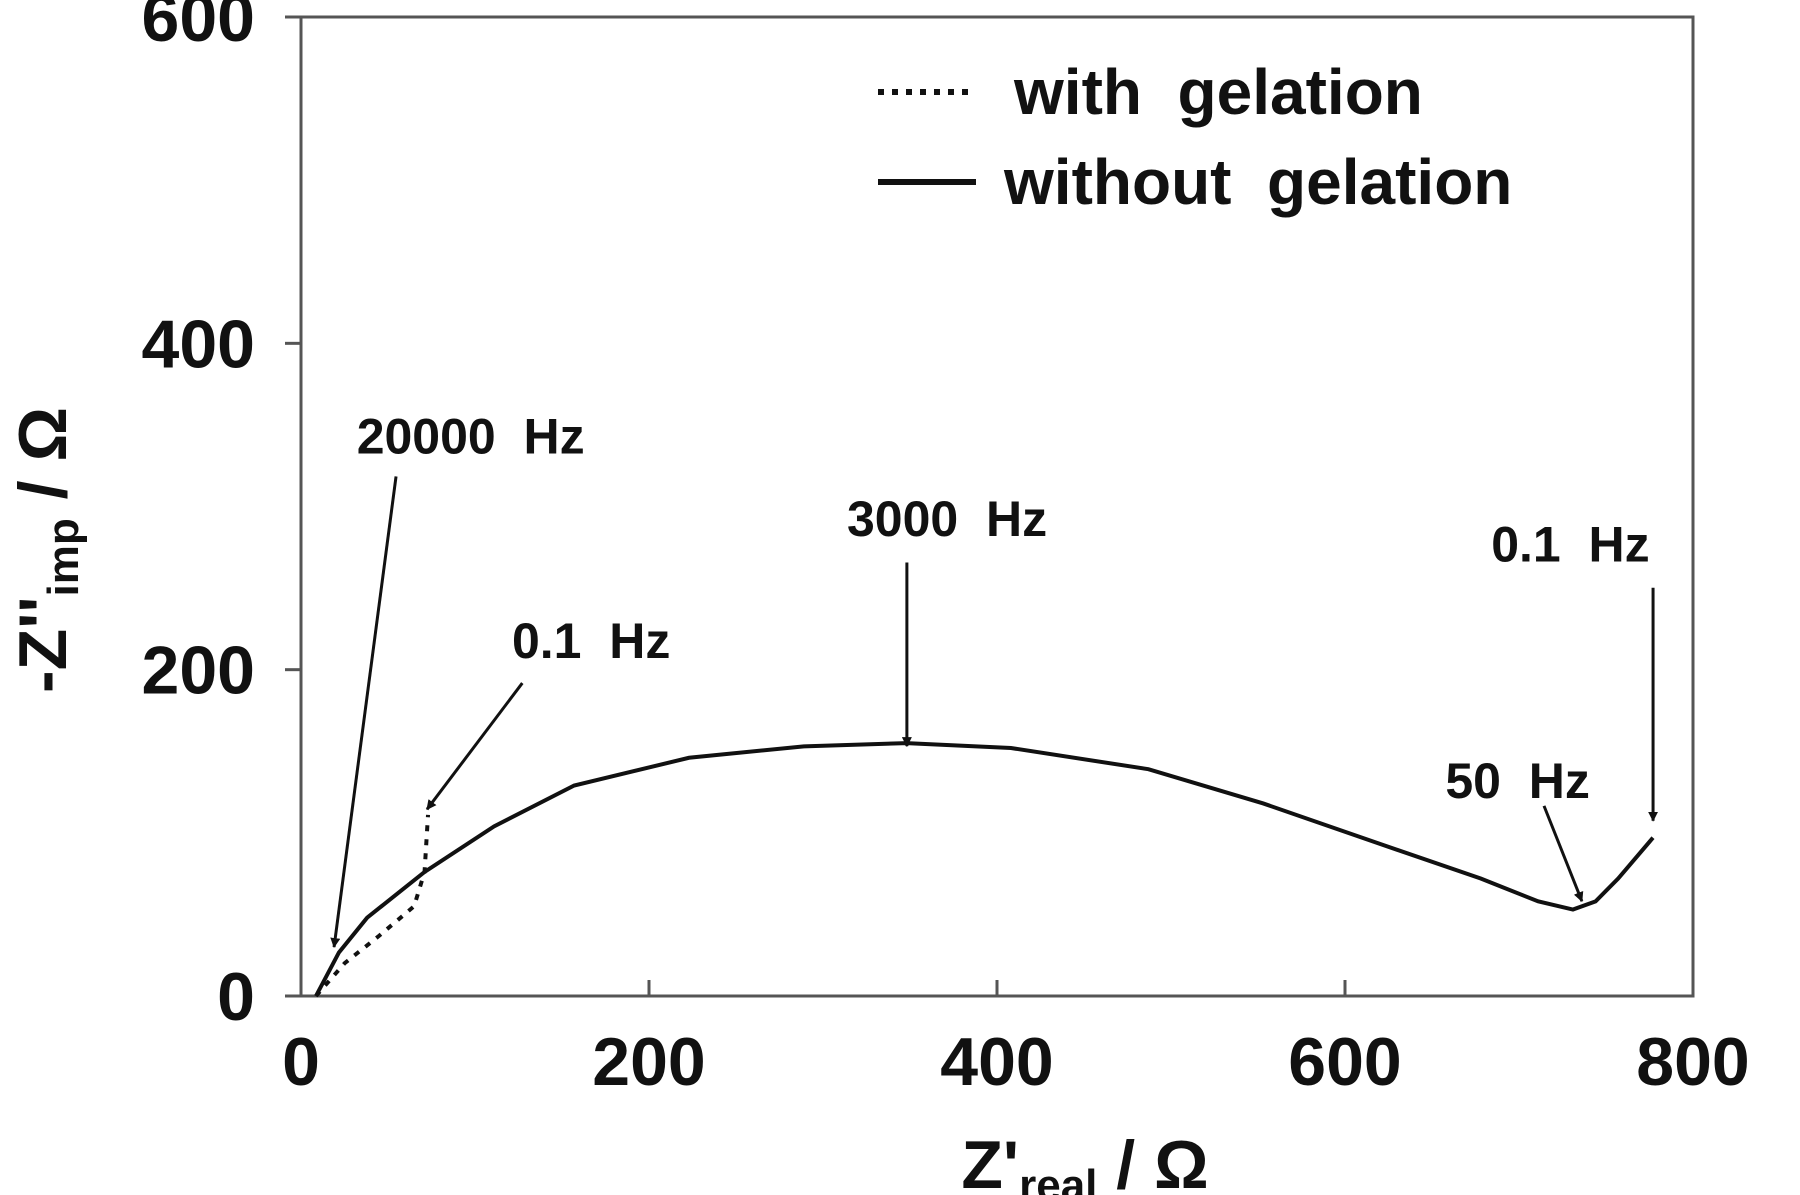 The image size is (1800, 1195). What do you see at coordinates (43, 462) in the screenshot?
I see `y-label-unit: / Ω` at bounding box center [43, 462].